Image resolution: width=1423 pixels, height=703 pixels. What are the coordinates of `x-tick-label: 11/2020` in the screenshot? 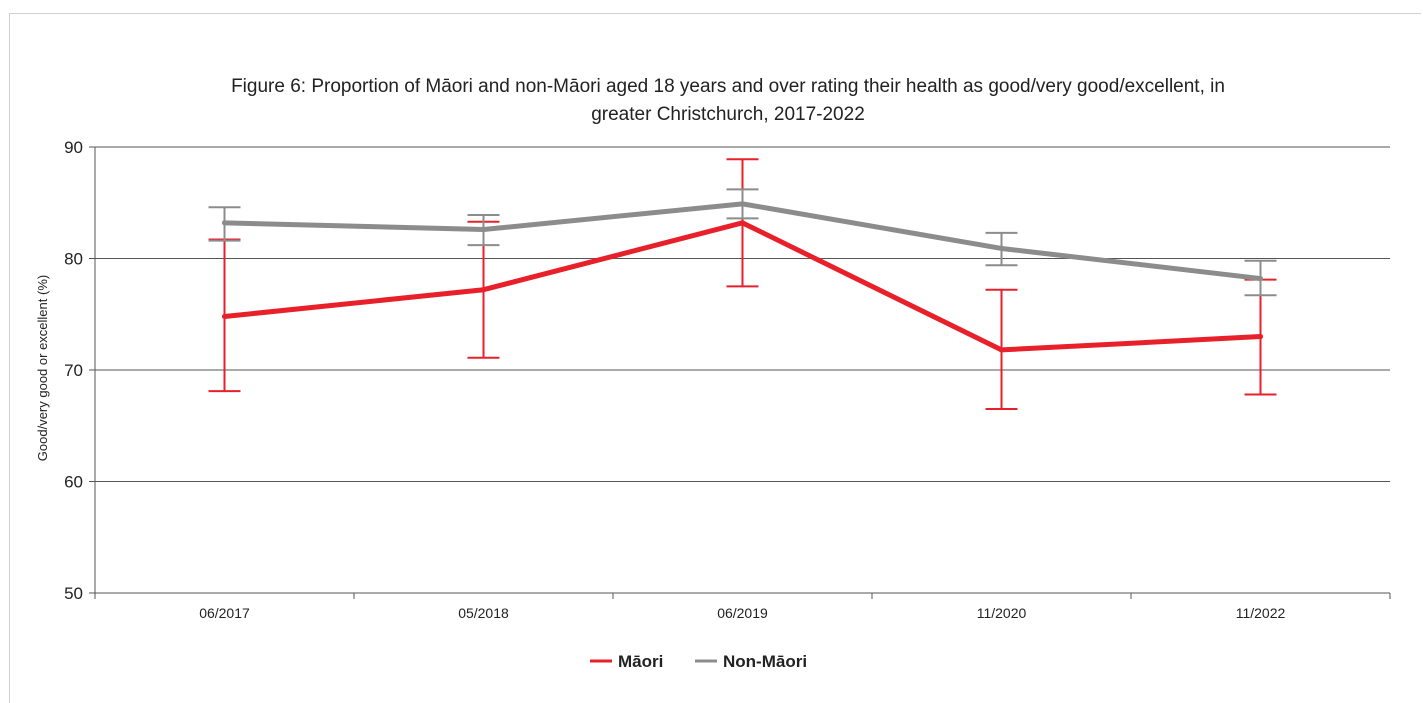 It's located at (1002, 613).